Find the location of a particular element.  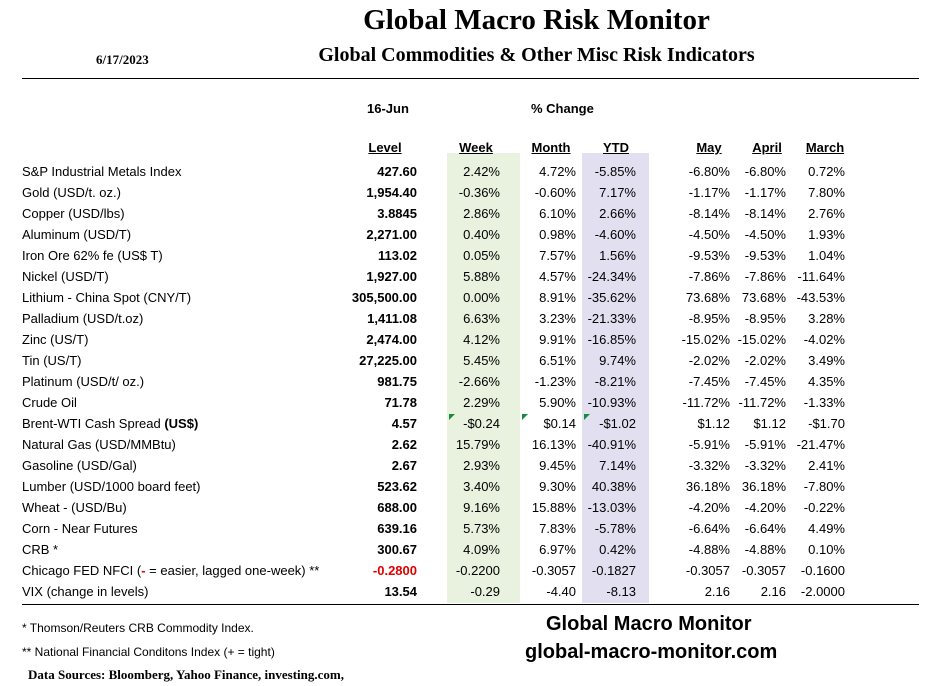

cell-ytd: -24.34% is located at coordinates (611, 276).